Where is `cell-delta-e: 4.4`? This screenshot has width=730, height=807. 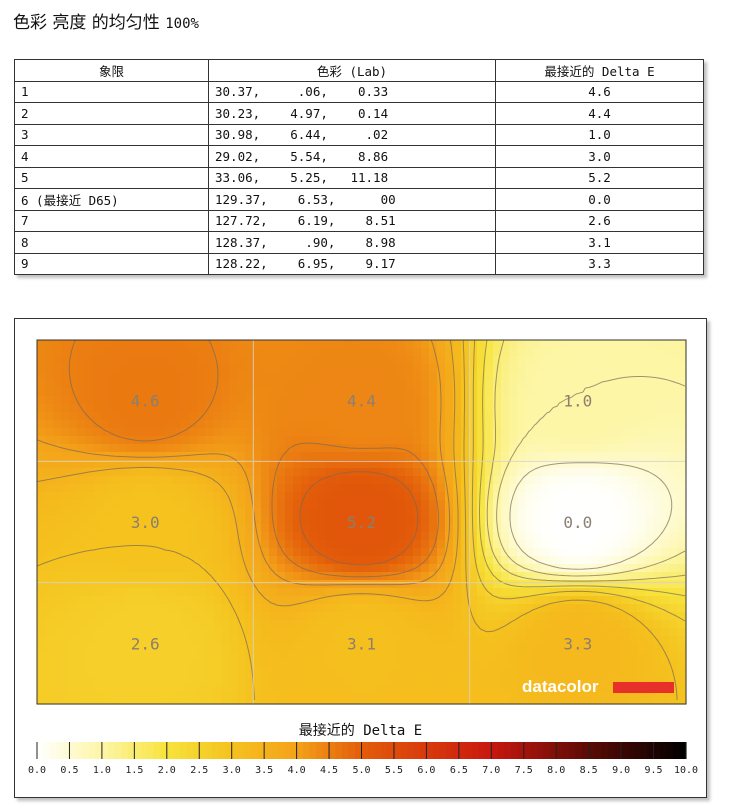 cell-delta-e: 4.4 is located at coordinates (599, 113).